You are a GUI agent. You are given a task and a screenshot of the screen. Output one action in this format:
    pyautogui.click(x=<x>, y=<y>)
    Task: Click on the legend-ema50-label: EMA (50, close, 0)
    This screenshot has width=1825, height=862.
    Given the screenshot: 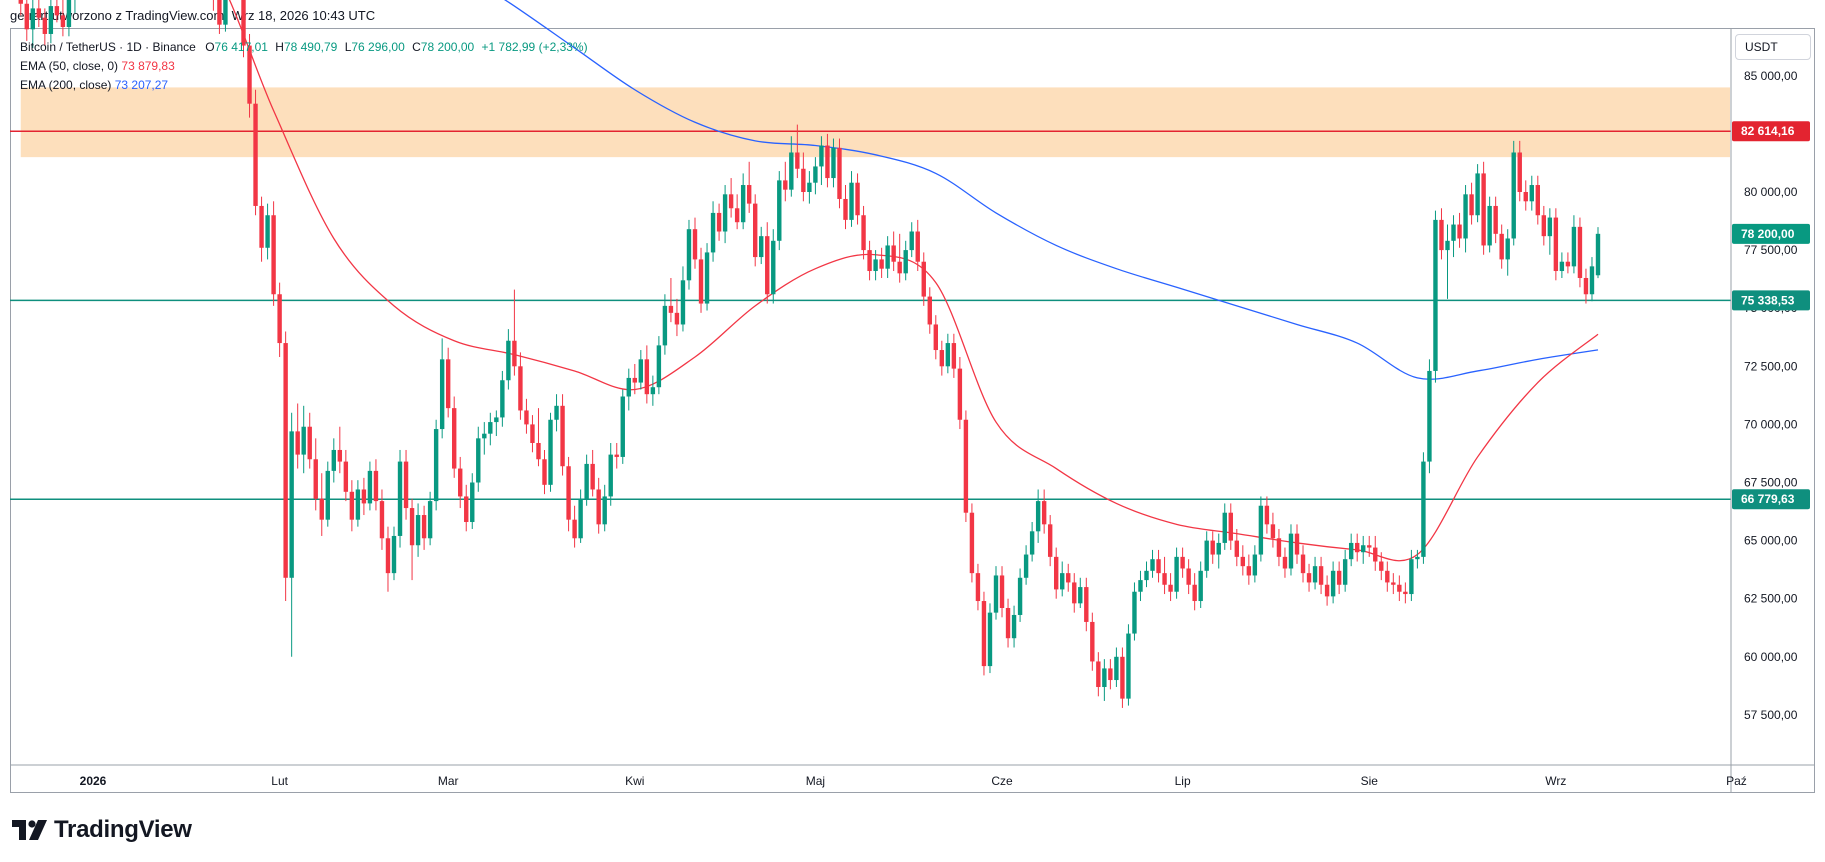 What is the action you would take?
    pyautogui.click(x=69, y=66)
    